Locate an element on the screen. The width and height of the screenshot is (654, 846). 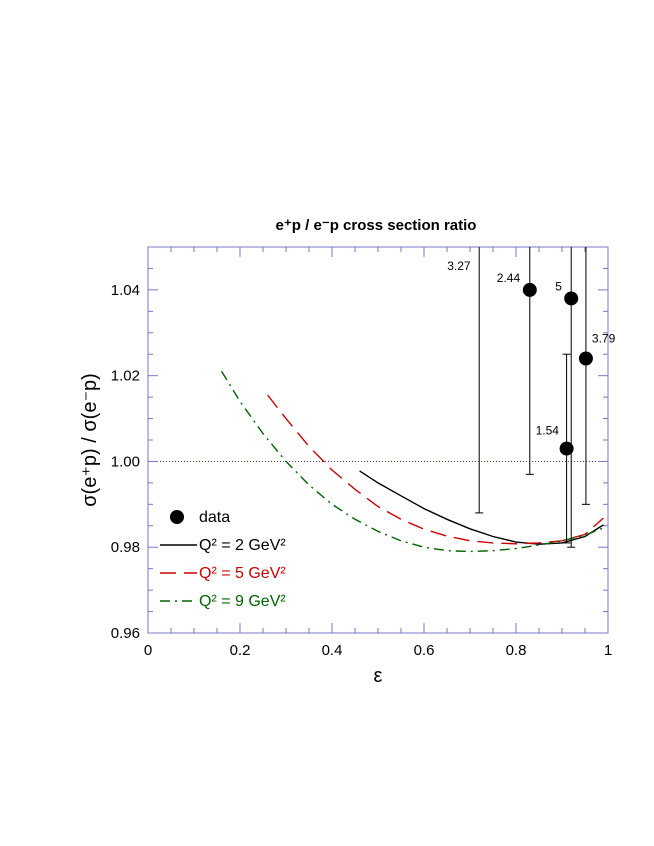
data-points-layer: 3.27 2.44 5 3.79 1.54 is located at coordinates (531, 397).